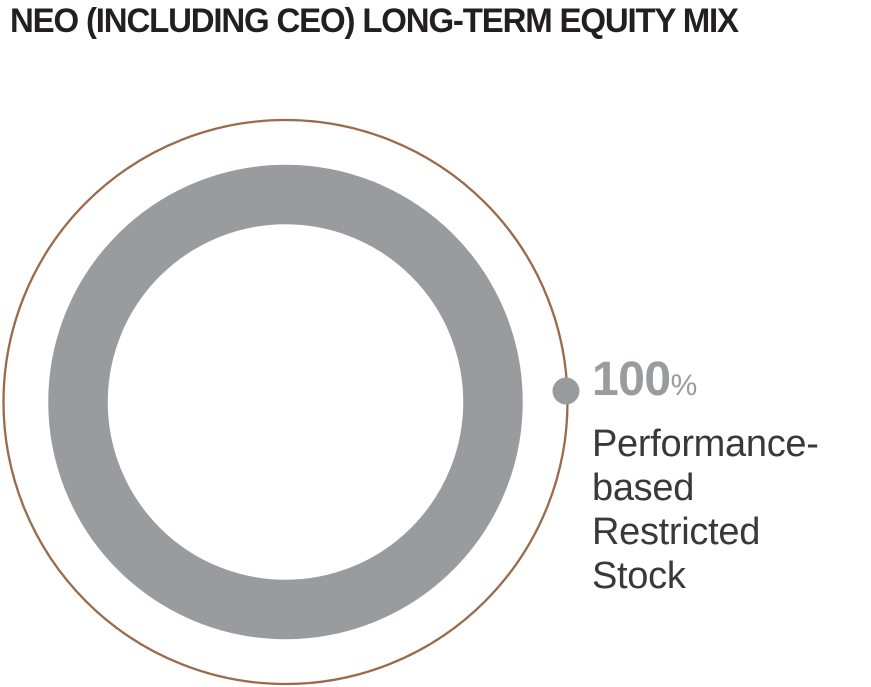  Describe the element at coordinates (684, 385) in the screenshot. I see `percent-sign: %` at that location.